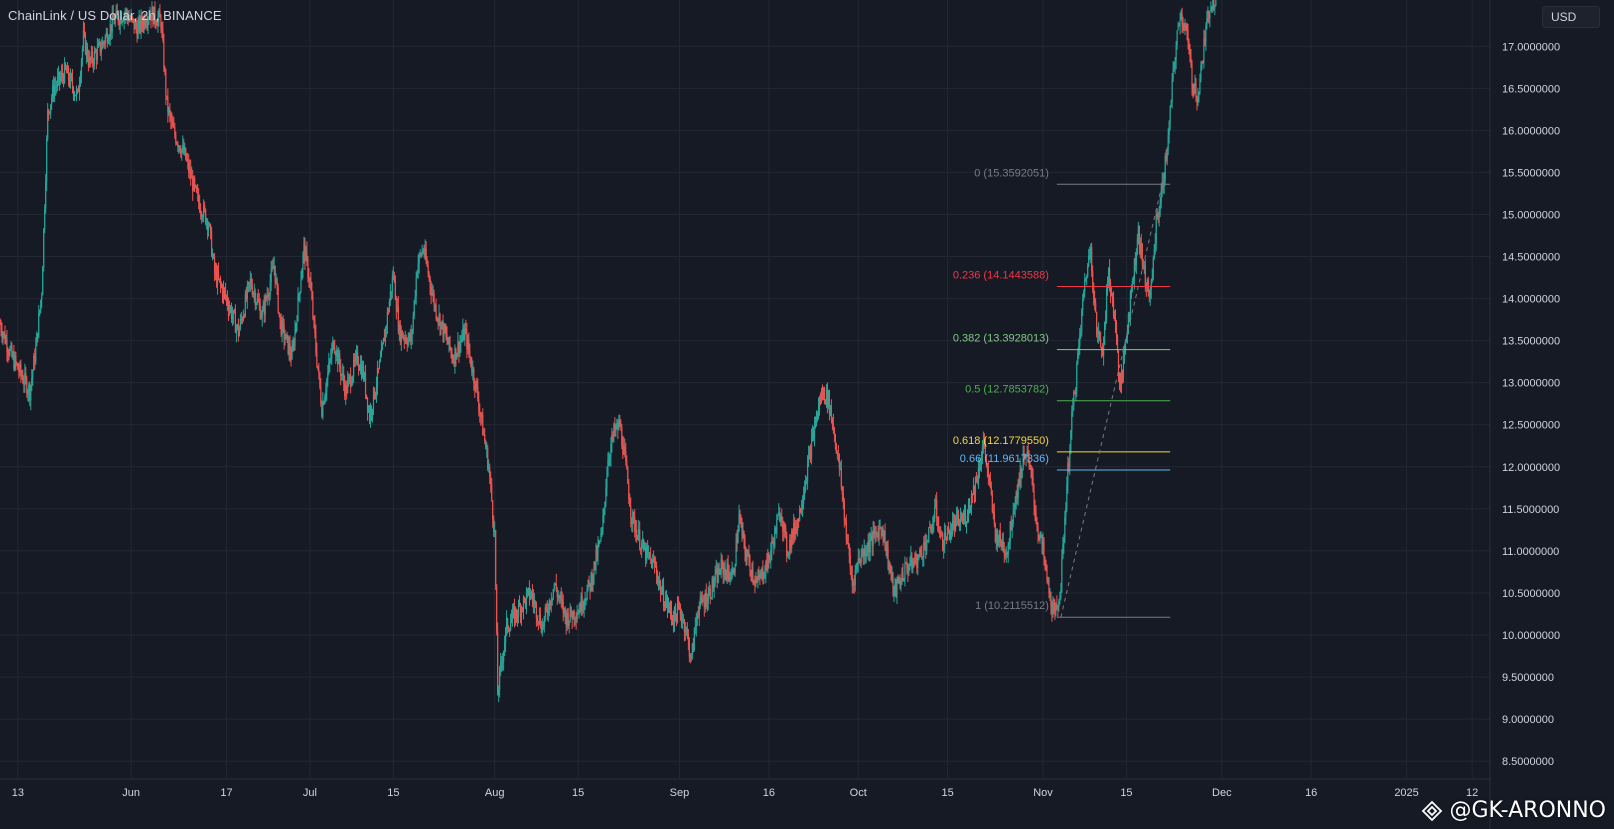 The height and width of the screenshot is (829, 1614). I want to click on time-tick-label: 12, so click(1472, 793).